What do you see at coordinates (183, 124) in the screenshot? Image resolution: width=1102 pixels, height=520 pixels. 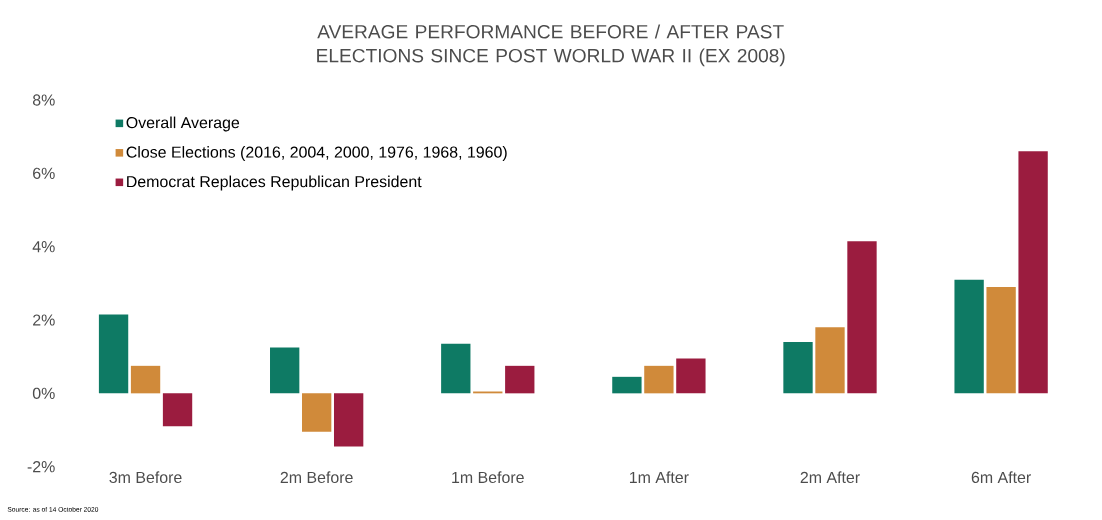 I see `legend-label: Overall Average` at bounding box center [183, 124].